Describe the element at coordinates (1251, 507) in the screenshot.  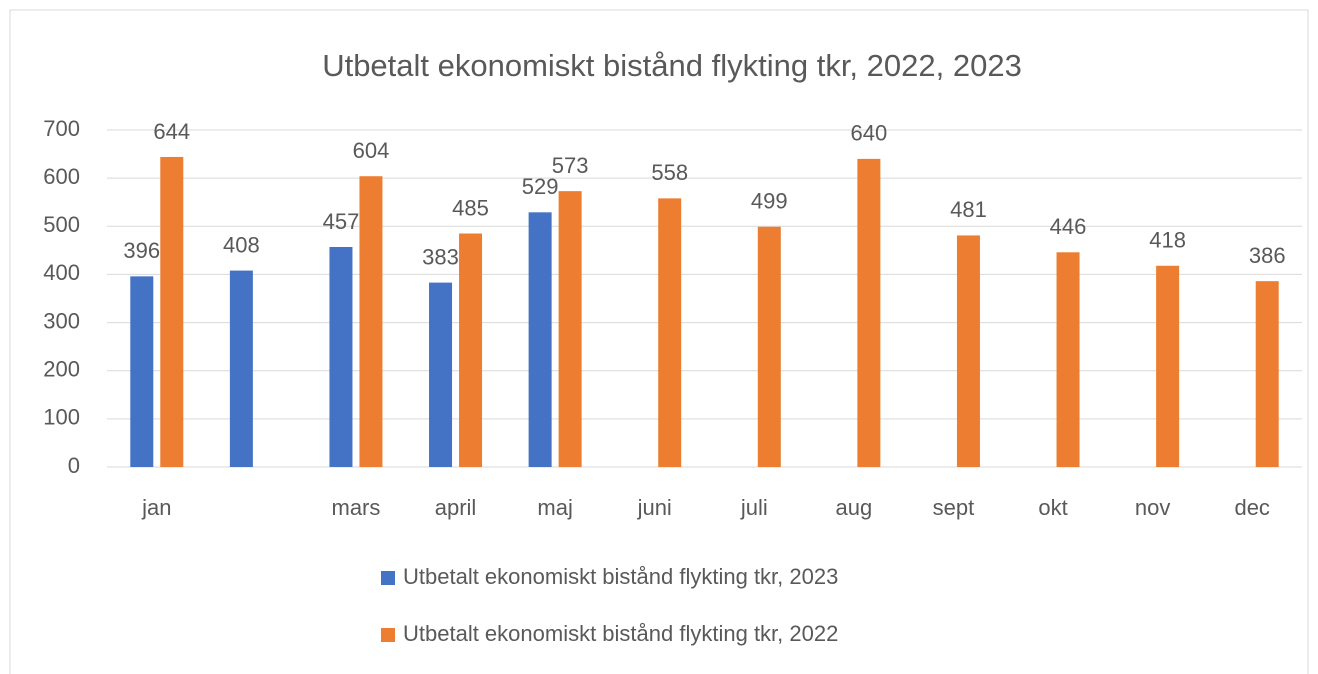
I see `x-tick-label: dec` at that location.